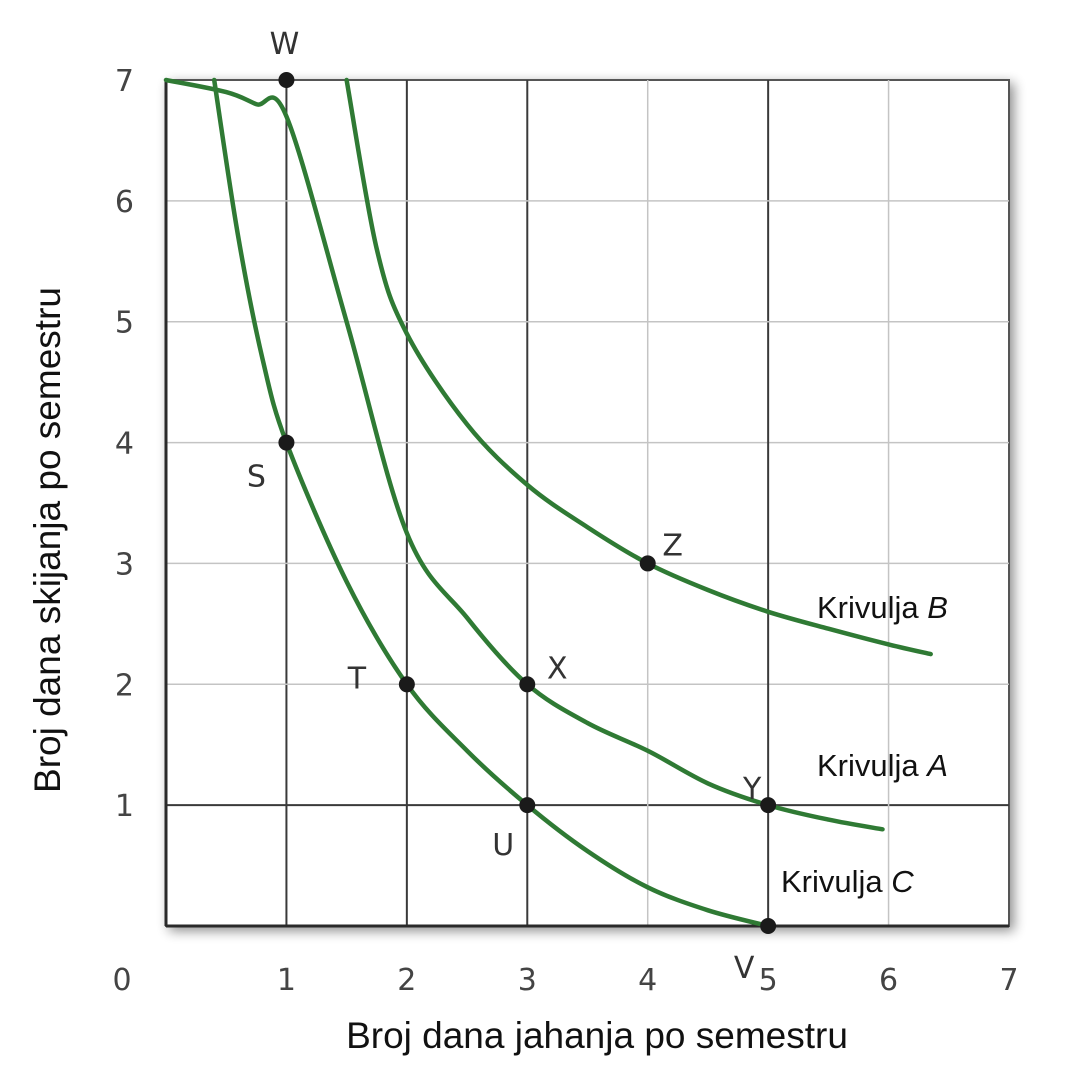  What do you see at coordinates (406, 684) in the screenshot?
I see `point-t` at bounding box center [406, 684].